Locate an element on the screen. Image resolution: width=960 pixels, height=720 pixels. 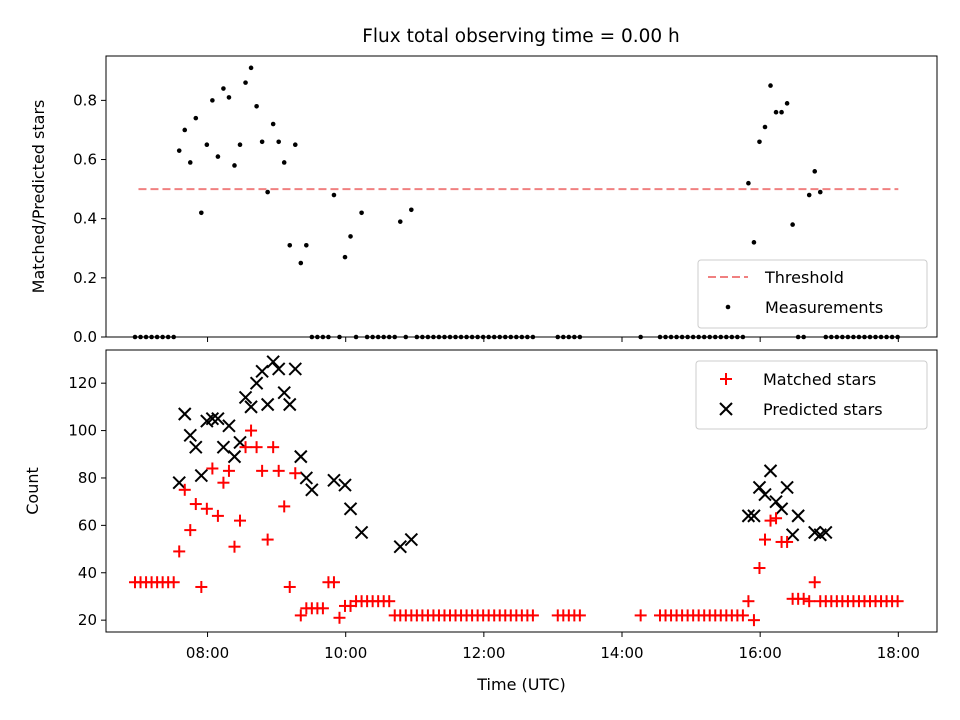
x-tick-label: 10:00 is located at coordinates (345, 653).